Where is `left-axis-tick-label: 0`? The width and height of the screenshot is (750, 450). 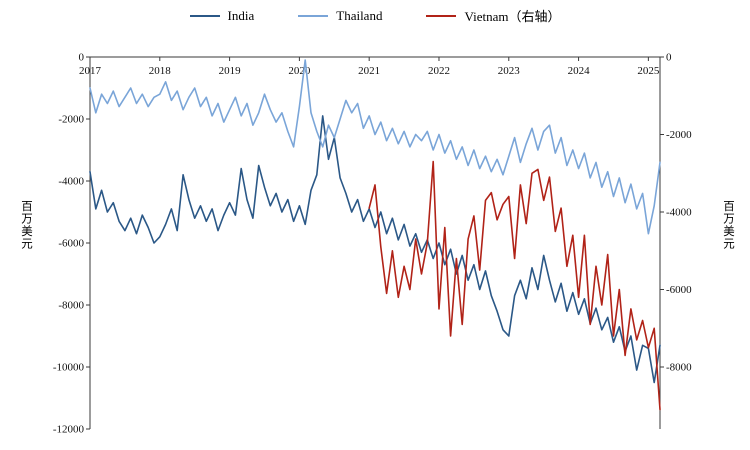 left-axis-tick-label: 0 is located at coordinates (82, 58).